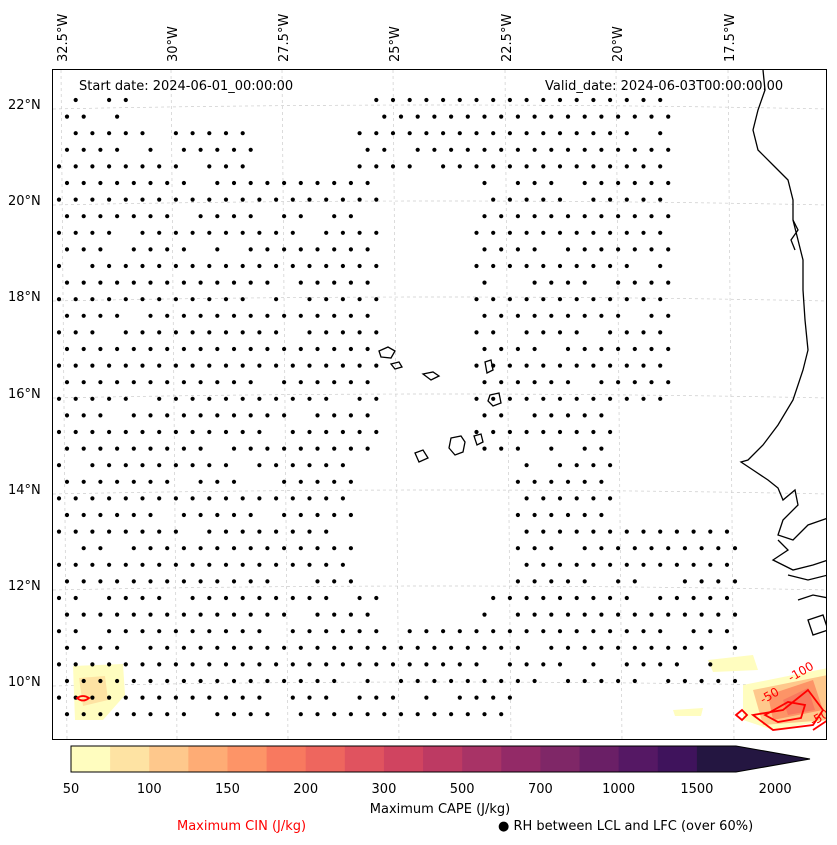 This screenshot has height=845, width=837. What do you see at coordinates (71, 789) in the screenshot?
I see `colorbar-tick-label: 50` at bounding box center [71, 789].